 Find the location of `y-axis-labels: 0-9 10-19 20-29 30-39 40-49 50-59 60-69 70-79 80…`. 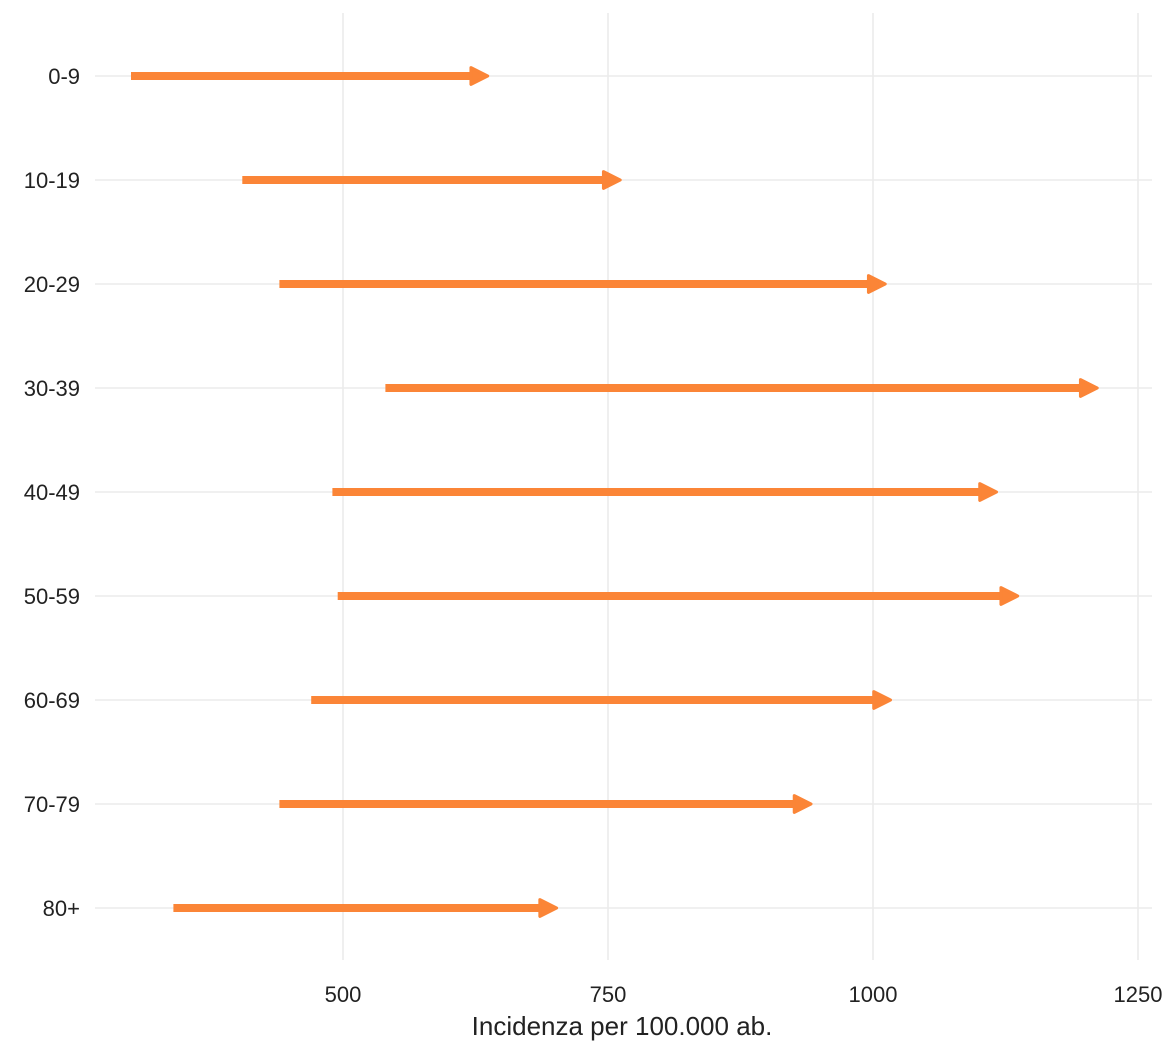

y-axis-labels: 0-9 10-19 20-29 30-39 40-49 50-59 60-69 70-79 80… is located at coordinates (52, 492).